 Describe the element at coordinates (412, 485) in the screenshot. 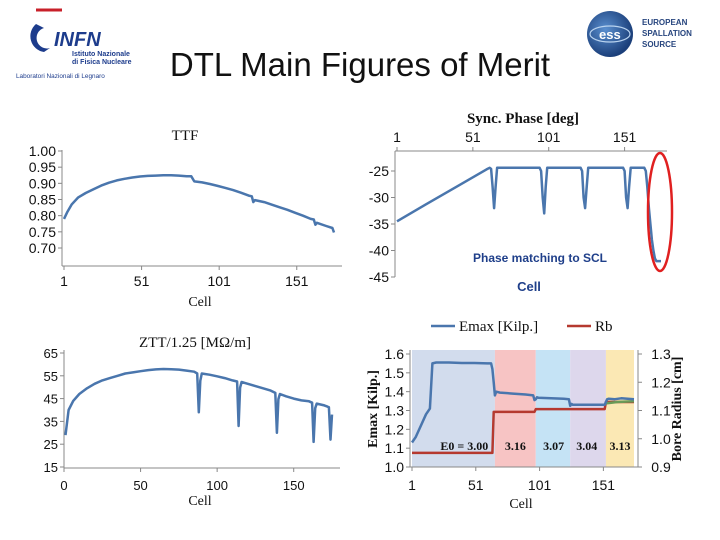

I see `emax-x-tick-label: 1` at that location.